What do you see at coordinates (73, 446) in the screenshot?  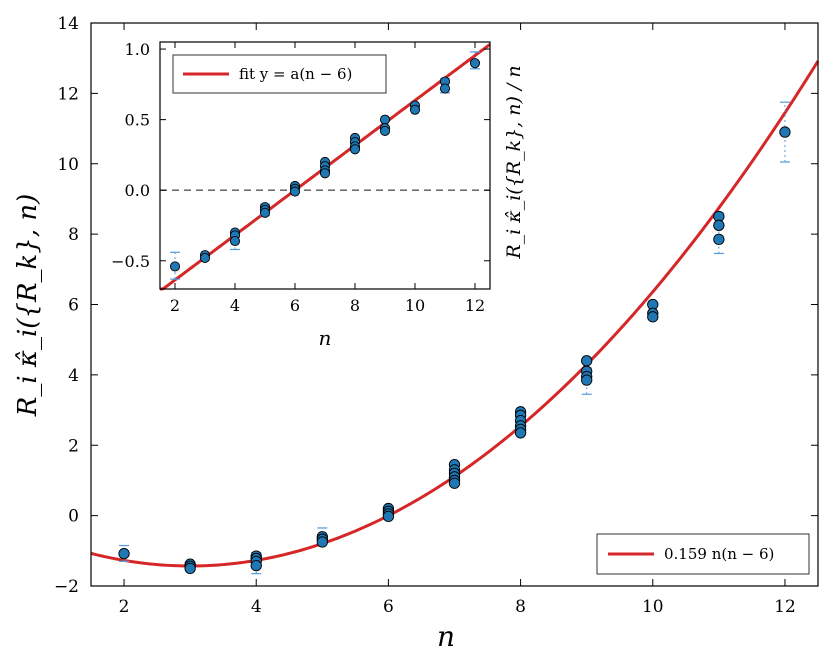 I see `main-y-tick-label: 2` at bounding box center [73, 446].